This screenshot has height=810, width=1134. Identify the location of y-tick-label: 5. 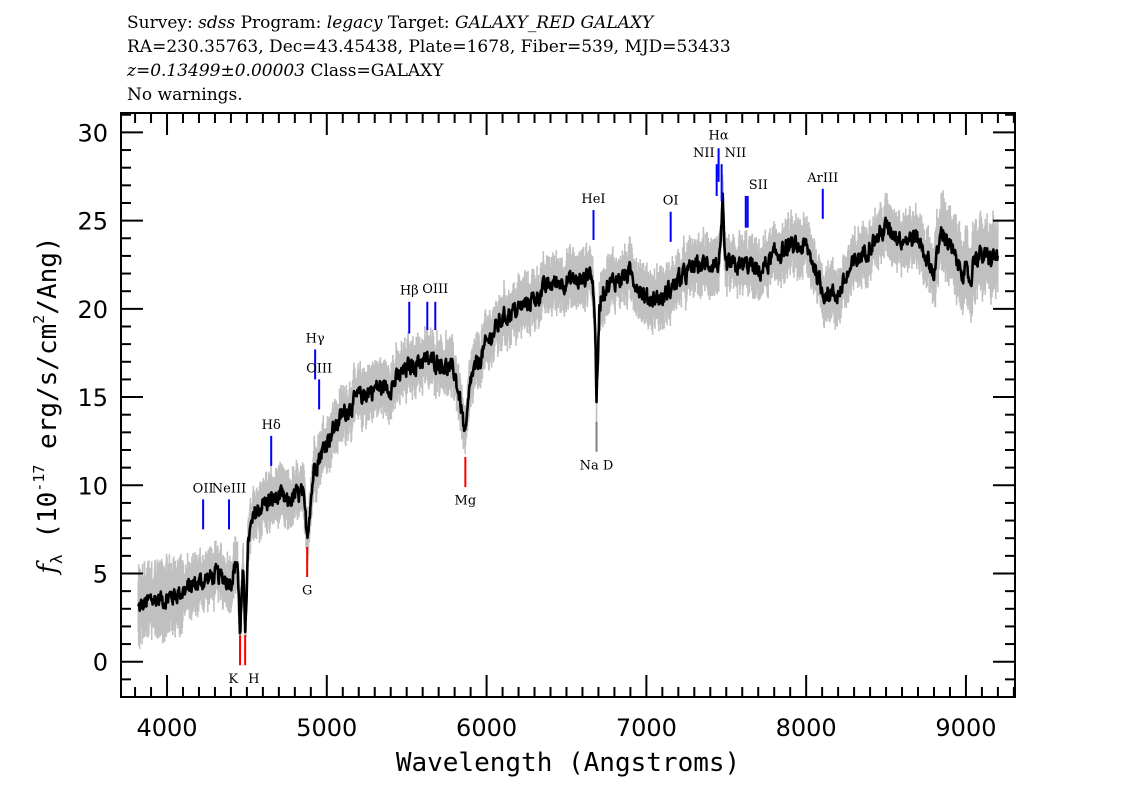
(100, 574).